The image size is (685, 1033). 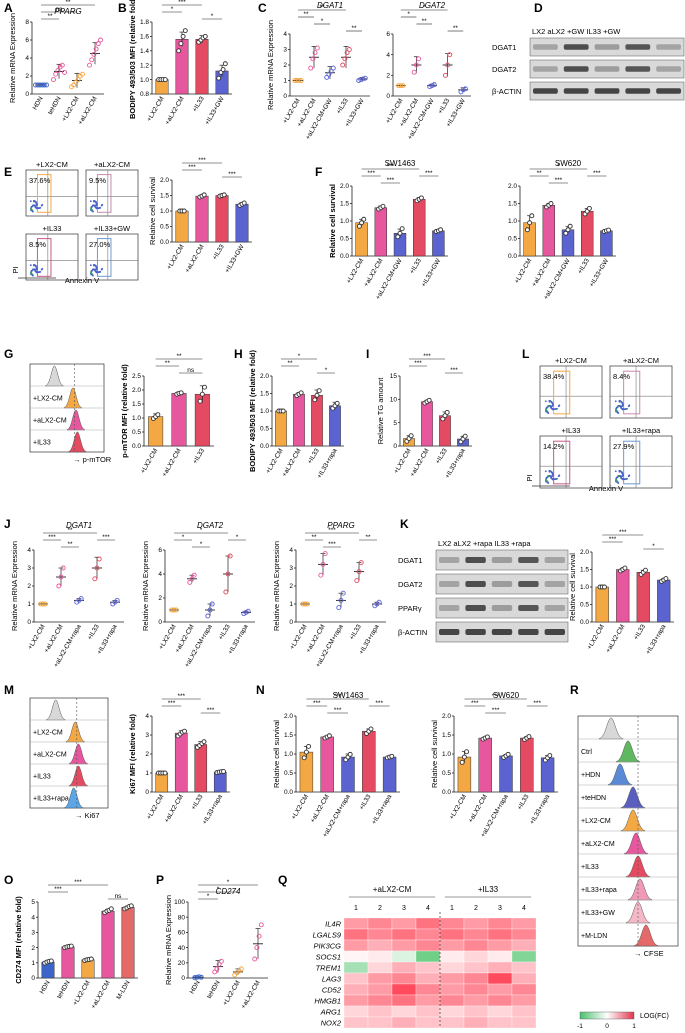 I want to click on y-tick-label: 2, so click(x=33, y=948).